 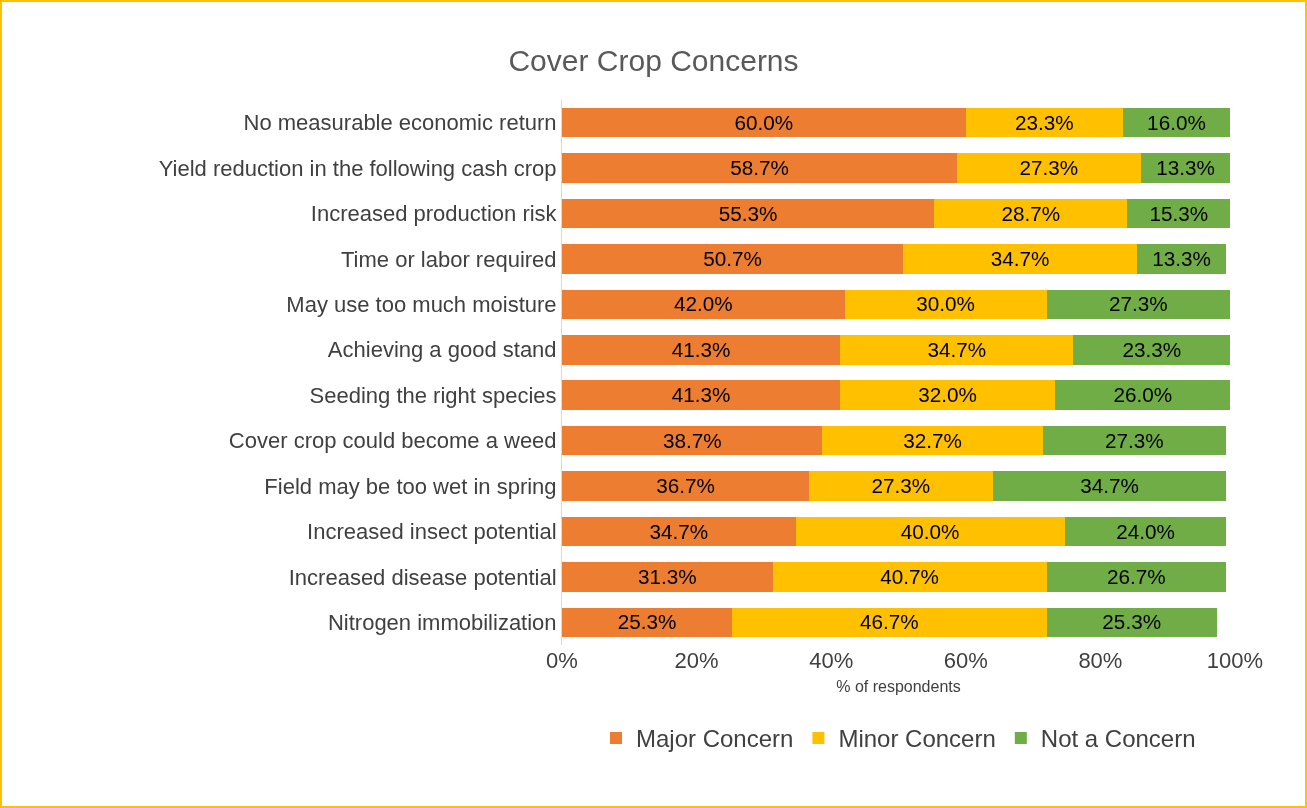 I want to click on x-tick-label: 100%, so click(x=1235, y=660).